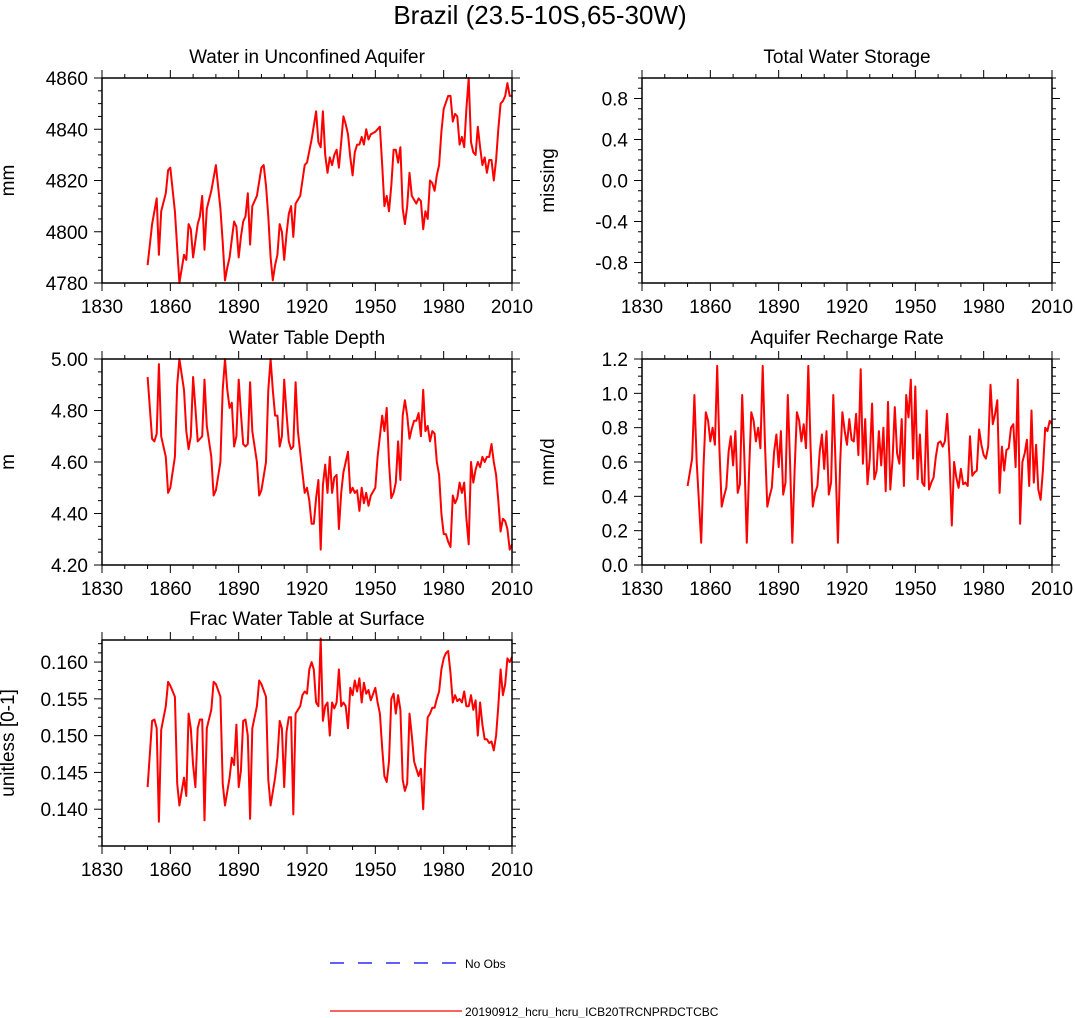  What do you see at coordinates (69, 463) in the screenshot?
I see `y-tick-label: 4.60` at bounding box center [69, 463].